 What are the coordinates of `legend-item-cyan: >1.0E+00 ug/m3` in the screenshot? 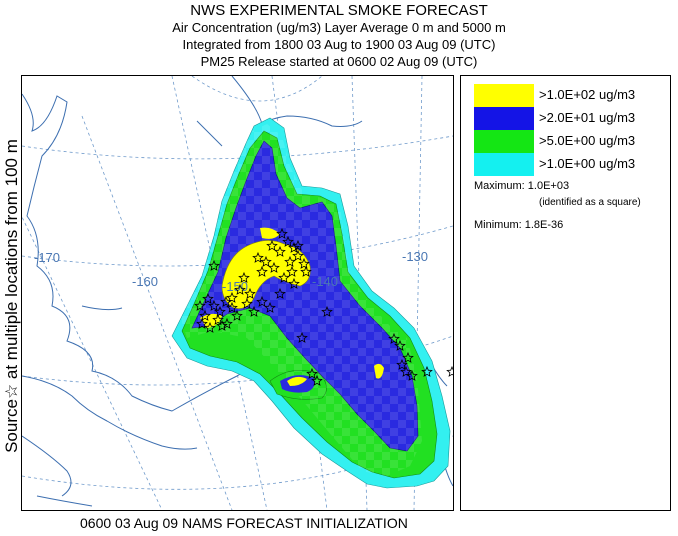 It's located at (569, 164).